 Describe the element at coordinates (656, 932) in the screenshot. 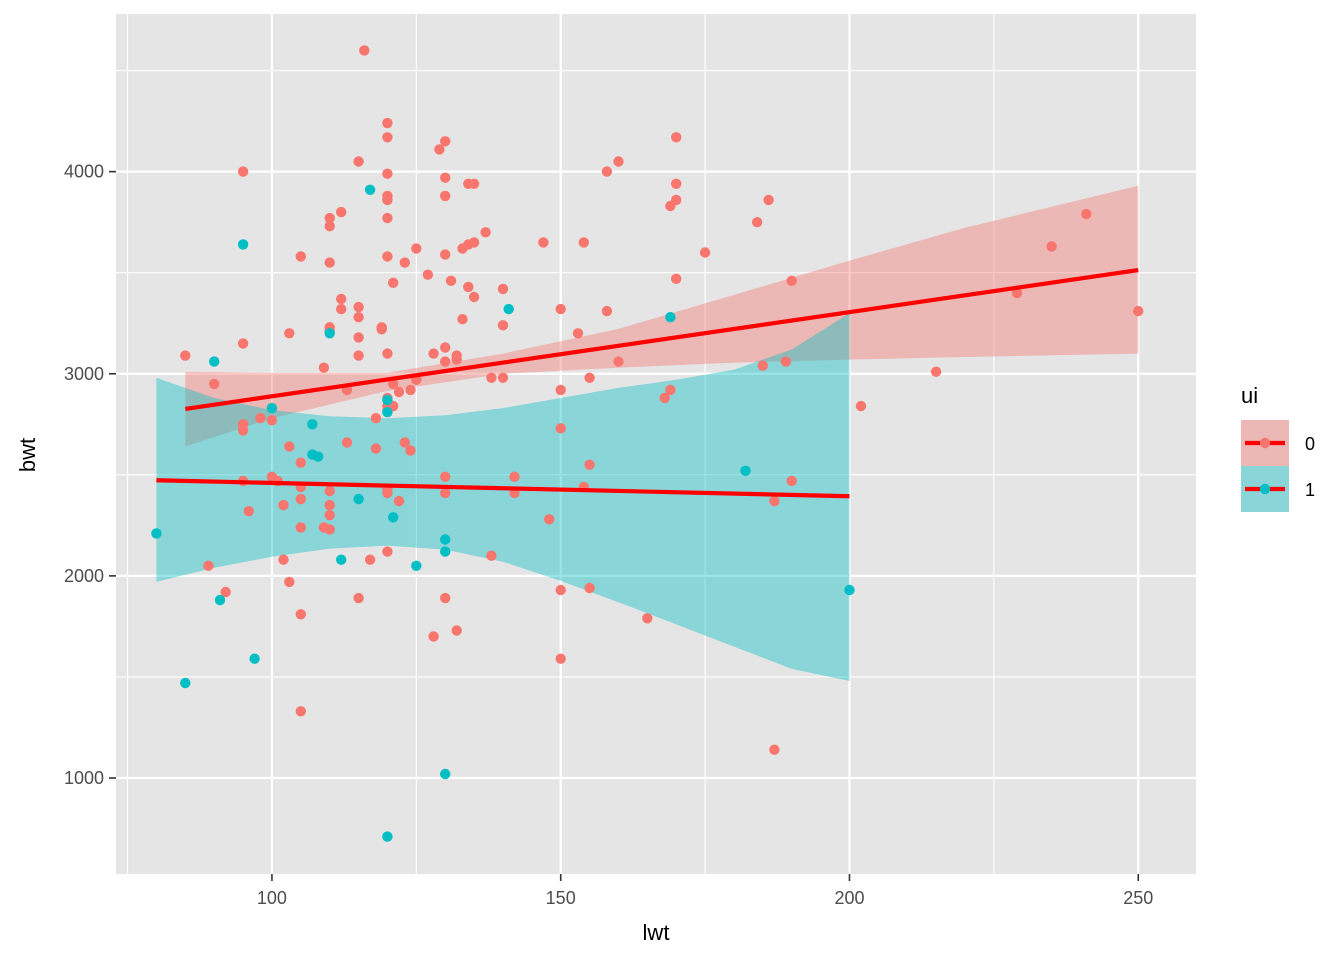

I see `x-axis-title: lwt` at that location.